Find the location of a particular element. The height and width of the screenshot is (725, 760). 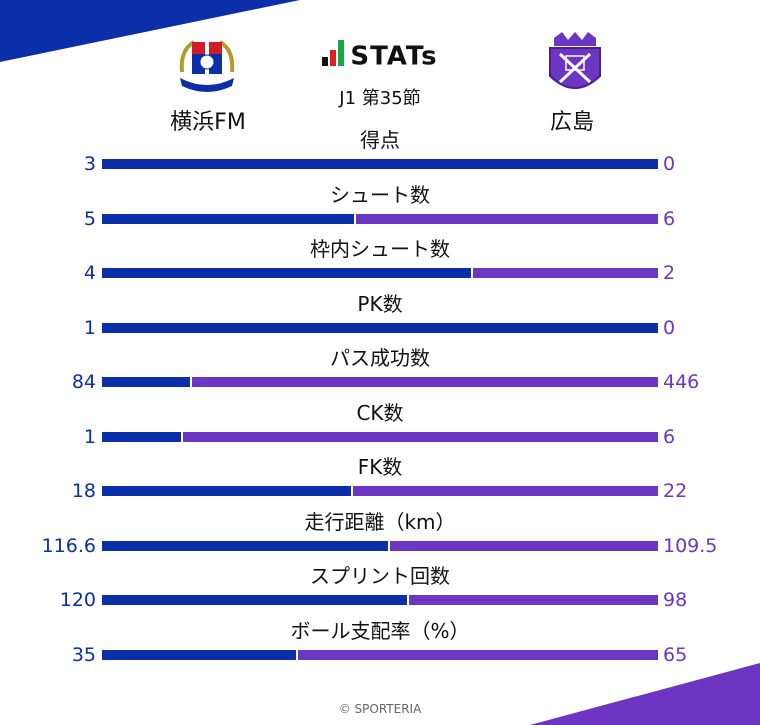

stat-label: 得点 is located at coordinates (380, 140).